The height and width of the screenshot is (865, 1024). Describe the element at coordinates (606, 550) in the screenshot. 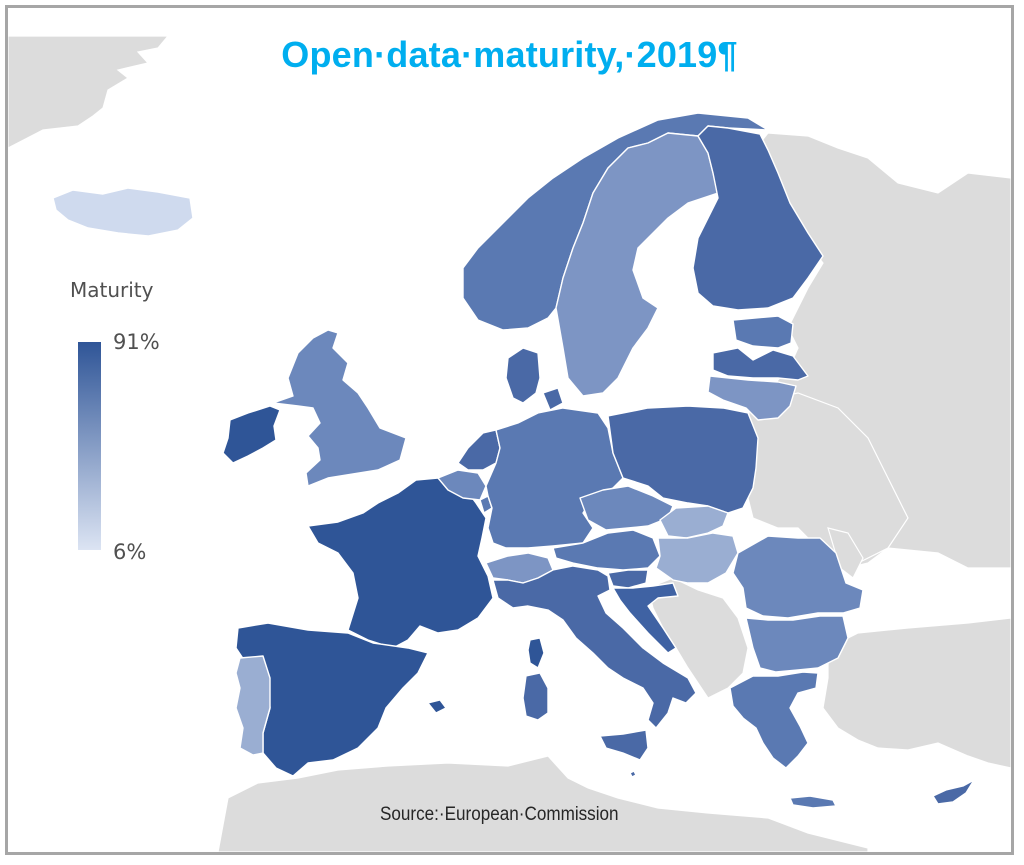

I see `country-austria` at that location.